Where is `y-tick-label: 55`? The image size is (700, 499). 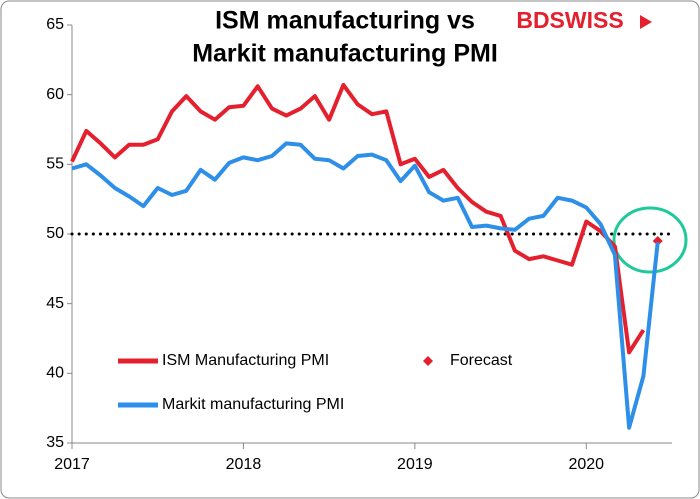
y-tick-label: 55 is located at coordinates (55, 164).